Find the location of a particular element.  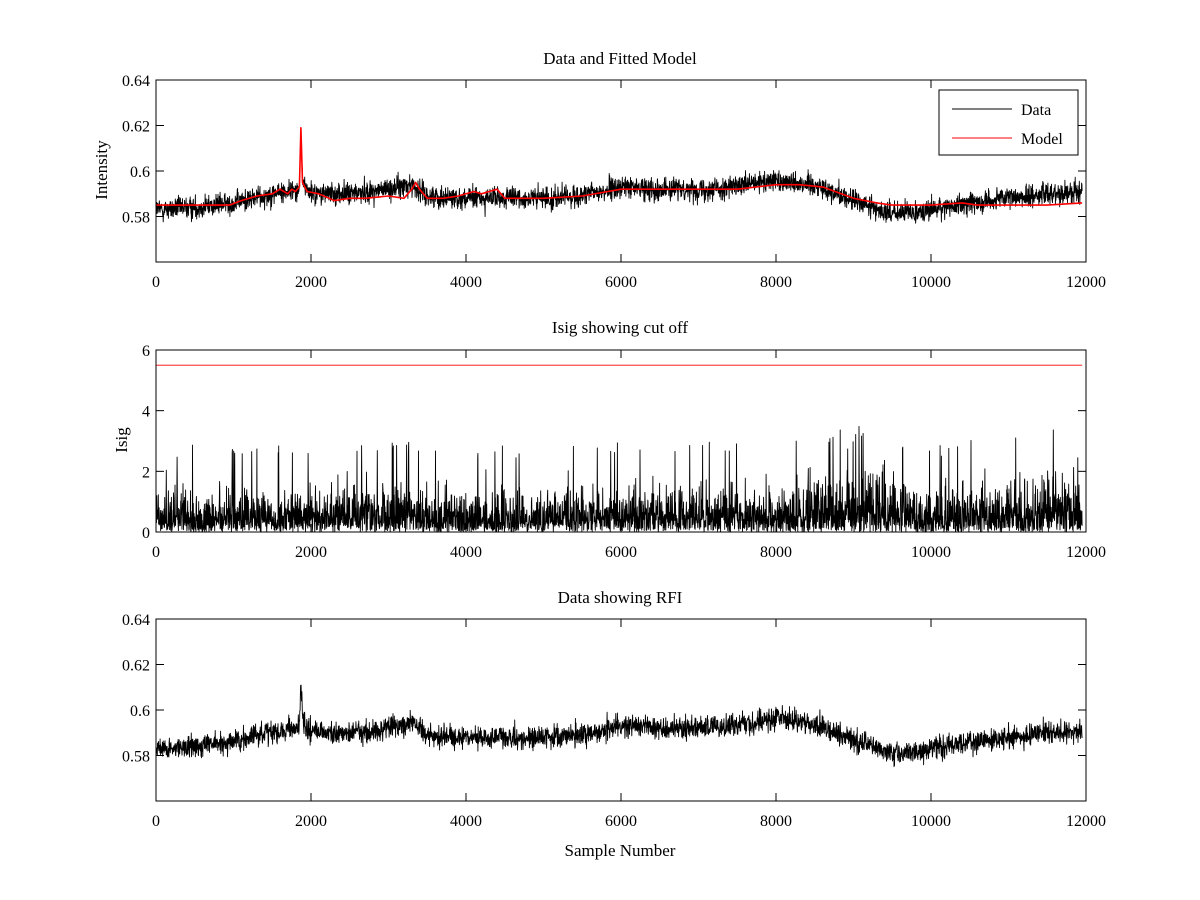

chart-title: Data and Fitted Model is located at coordinates (620, 58).